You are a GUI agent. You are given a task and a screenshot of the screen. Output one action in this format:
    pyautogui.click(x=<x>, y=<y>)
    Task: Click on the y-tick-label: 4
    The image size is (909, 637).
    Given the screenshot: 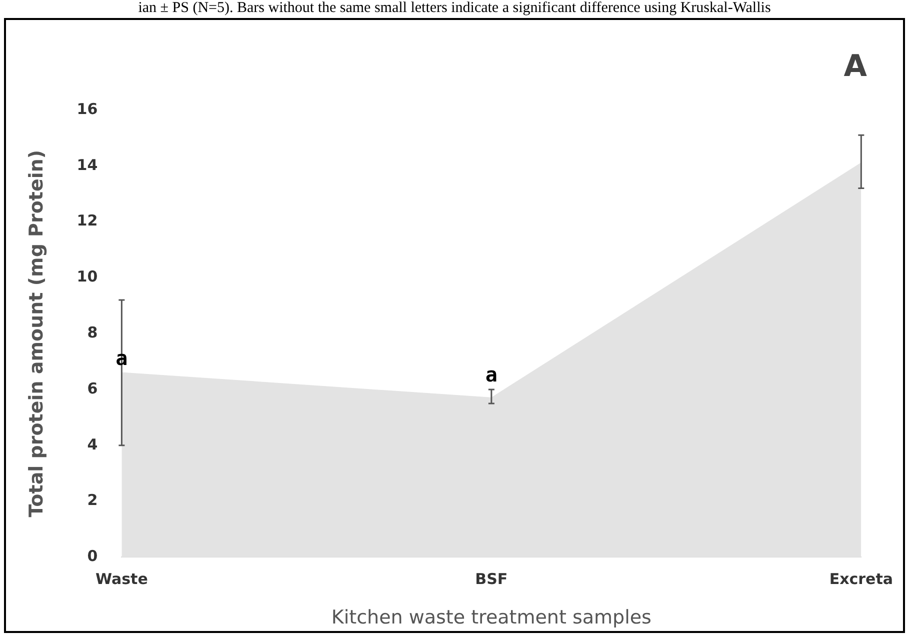 What is the action you would take?
    pyautogui.click(x=92, y=444)
    